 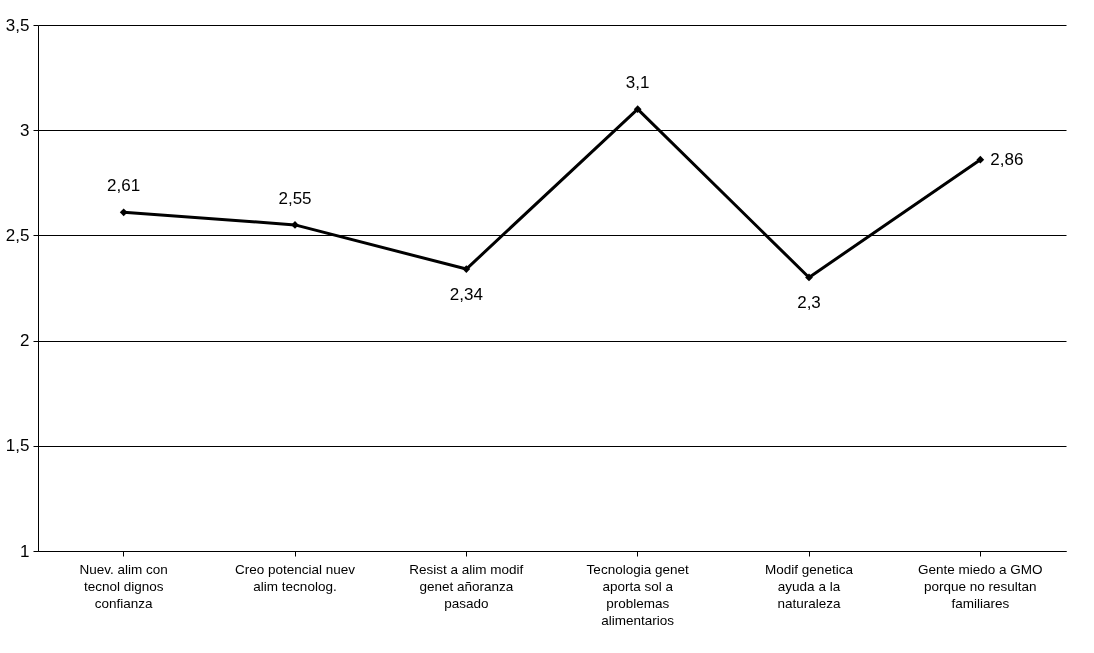 What do you see at coordinates (25, 341) in the screenshot?
I see `y-tick-label: 2` at bounding box center [25, 341].